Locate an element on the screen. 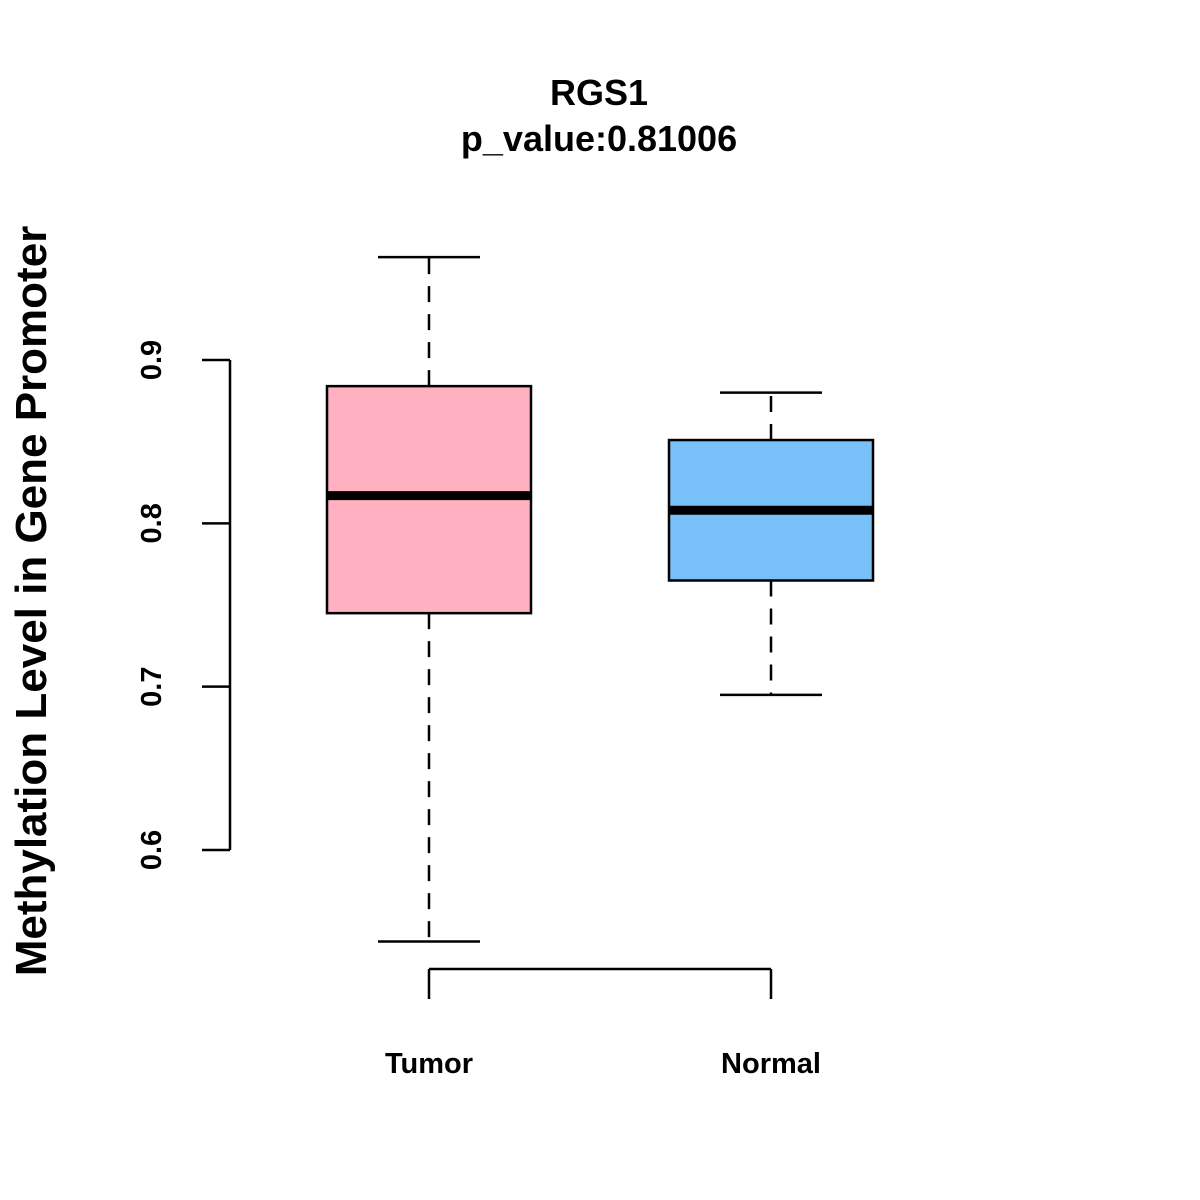 The width and height of the screenshot is (1200, 1200). y-tick-label: 0.9 is located at coordinates (152, 360).